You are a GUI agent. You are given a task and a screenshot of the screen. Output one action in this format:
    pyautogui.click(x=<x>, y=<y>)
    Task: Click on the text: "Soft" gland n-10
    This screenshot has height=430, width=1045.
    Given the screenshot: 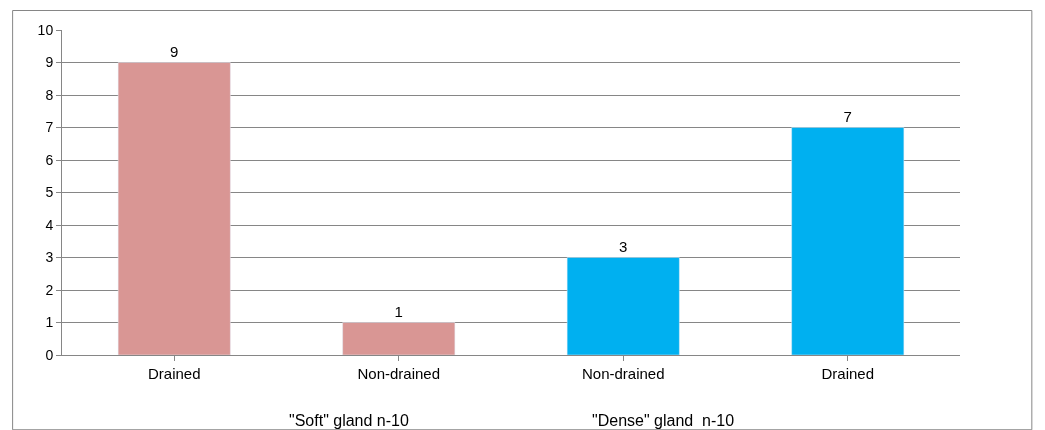 What is the action you would take?
    pyautogui.click(x=349, y=420)
    